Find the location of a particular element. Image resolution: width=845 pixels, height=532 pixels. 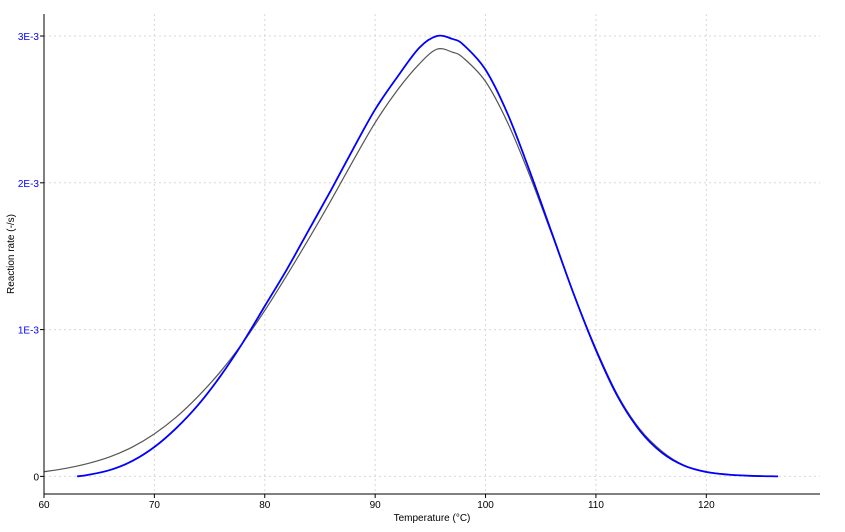

x-tick-label: 90 is located at coordinates (376, 505).